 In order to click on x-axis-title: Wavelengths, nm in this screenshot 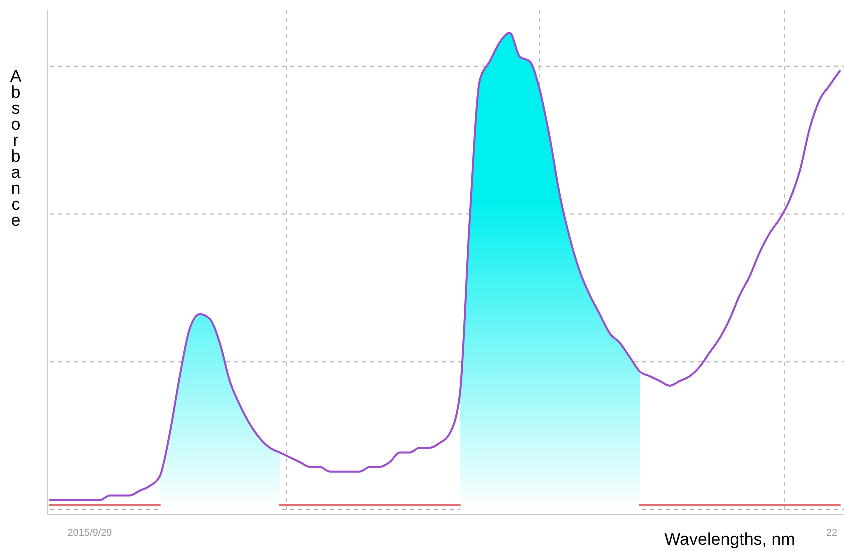, I will do `click(730, 539)`.